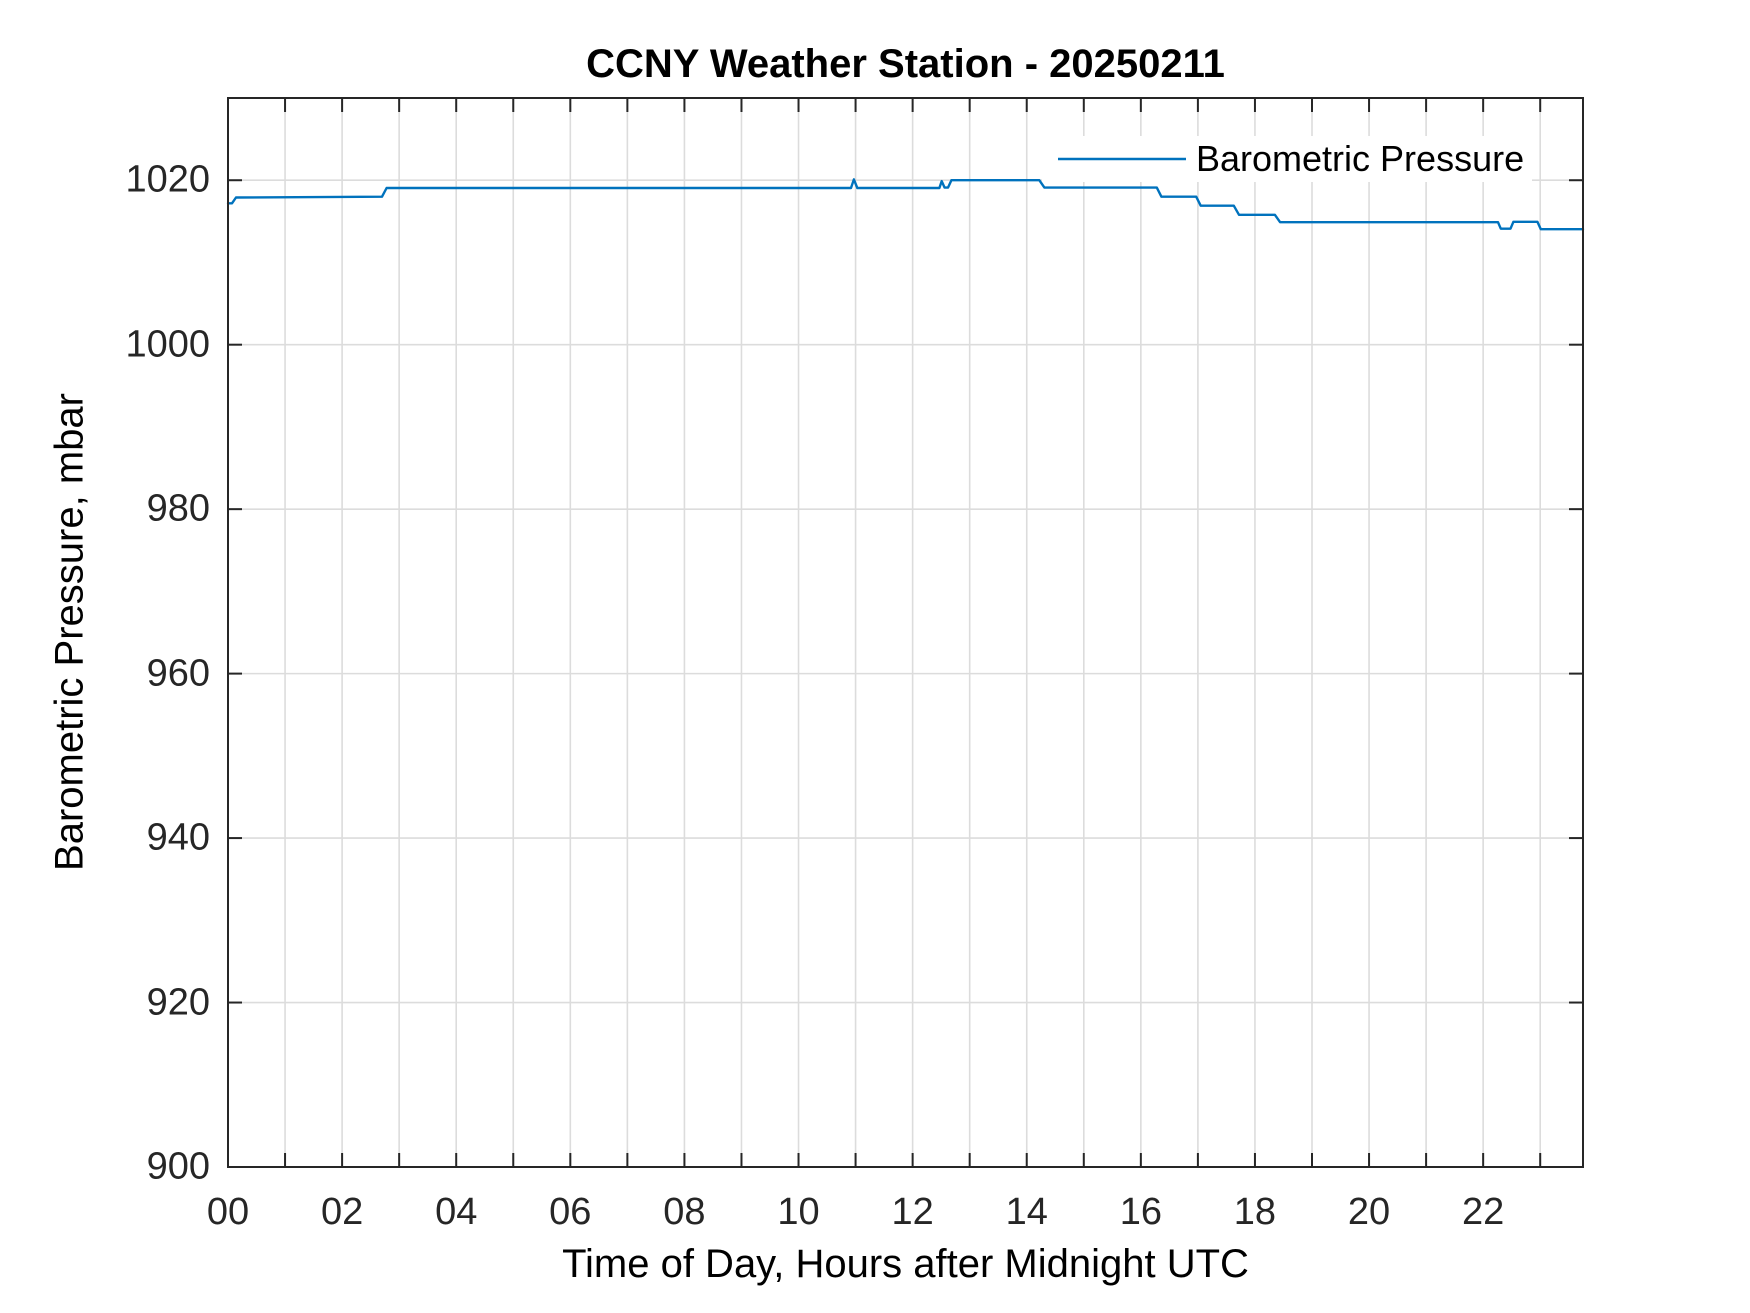 The height and width of the screenshot is (1313, 1750). What do you see at coordinates (1483, 1212) in the screenshot?
I see `x-tick-label: 22` at bounding box center [1483, 1212].